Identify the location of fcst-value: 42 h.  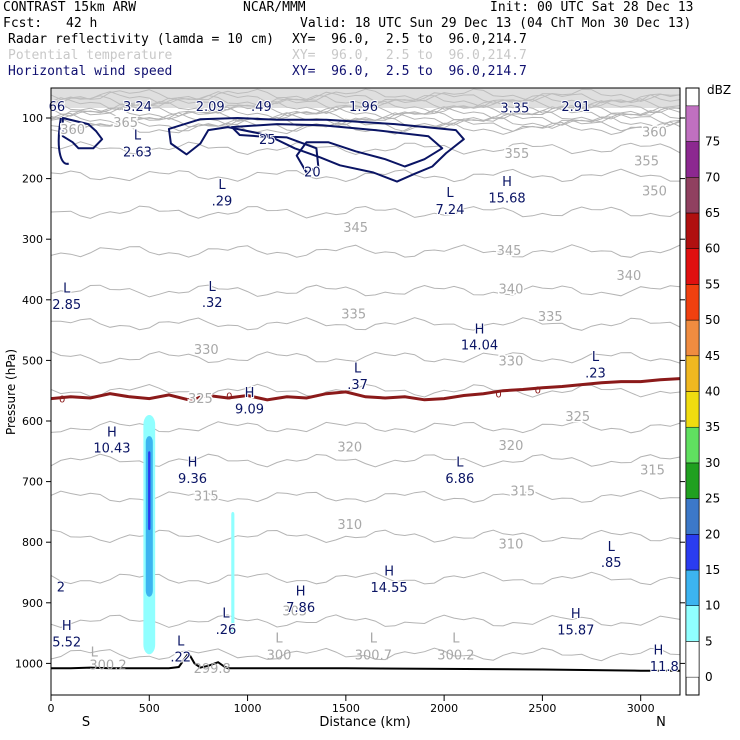
(82, 23).